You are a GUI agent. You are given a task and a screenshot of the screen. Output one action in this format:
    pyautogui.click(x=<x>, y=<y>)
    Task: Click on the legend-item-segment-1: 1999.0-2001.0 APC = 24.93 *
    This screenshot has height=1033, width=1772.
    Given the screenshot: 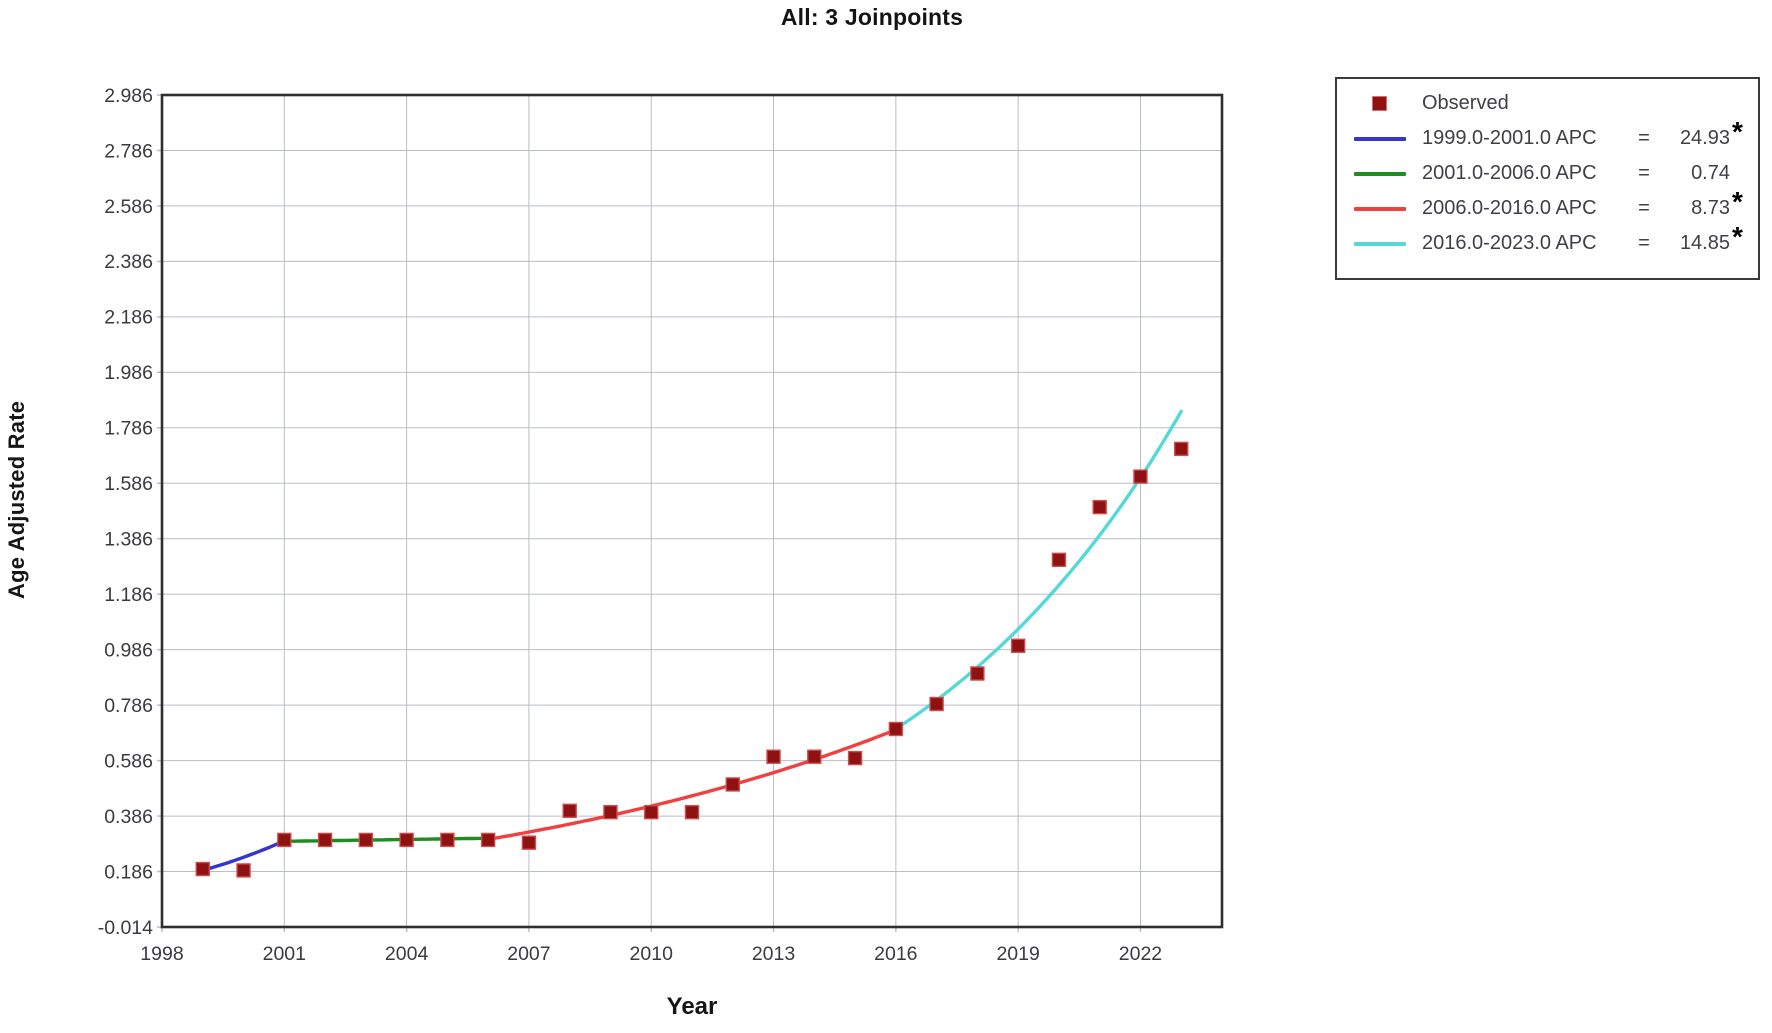 What is the action you would take?
    pyautogui.click(x=1547, y=136)
    